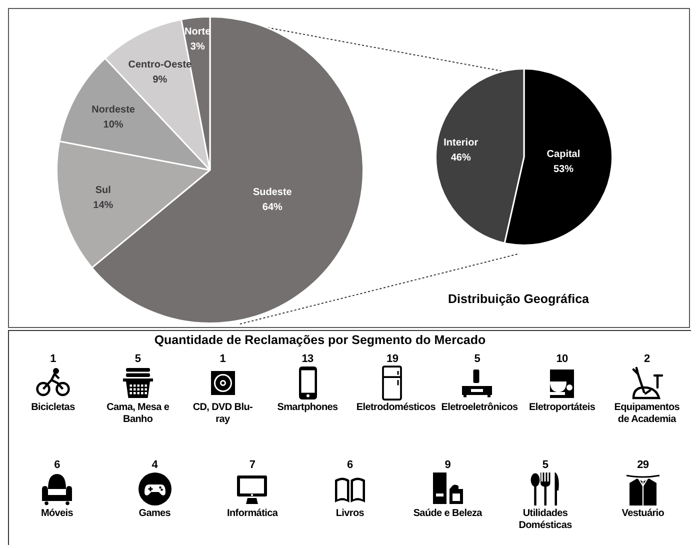 This screenshot has height=548, width=696. I want to click on data-label: 7, so click(252, 465).